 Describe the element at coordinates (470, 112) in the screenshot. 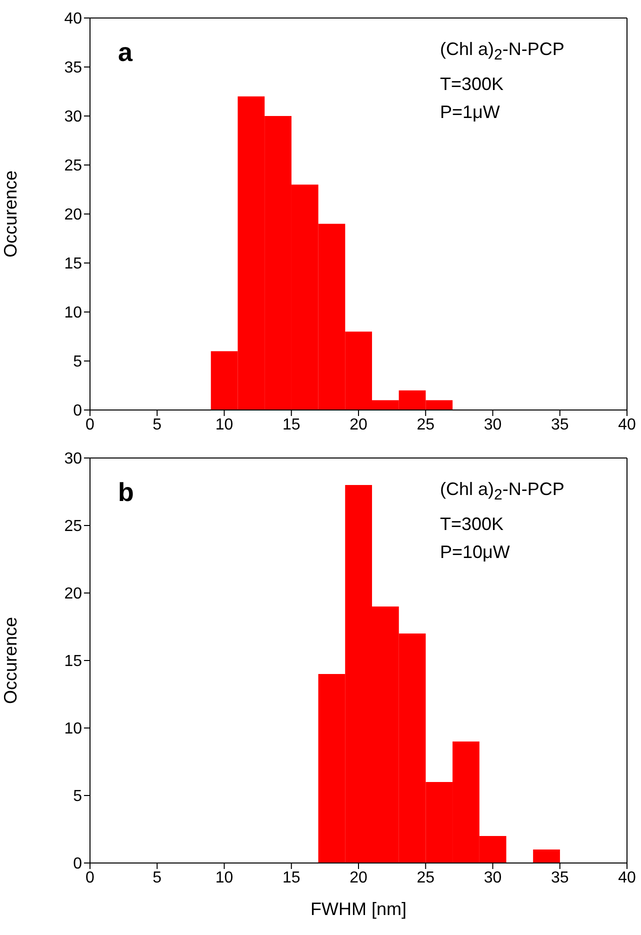

I see `annotation: P=1μW` at that location.